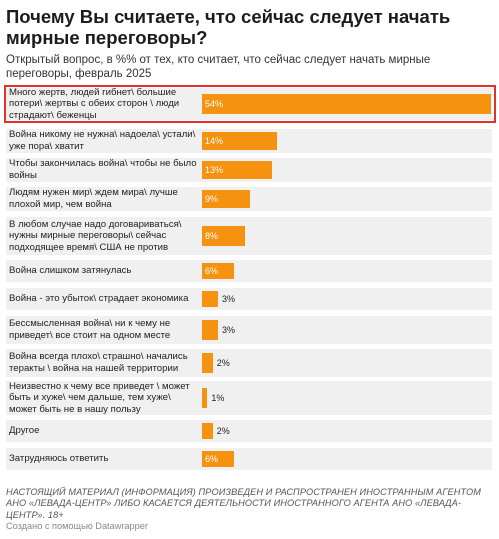 This screenshot has height=539, width=499. Describe the element at coordinates (77, 526) in the screenshot. I see `datawrapper-credit: Создано с помощью Datawrapper` at that location.